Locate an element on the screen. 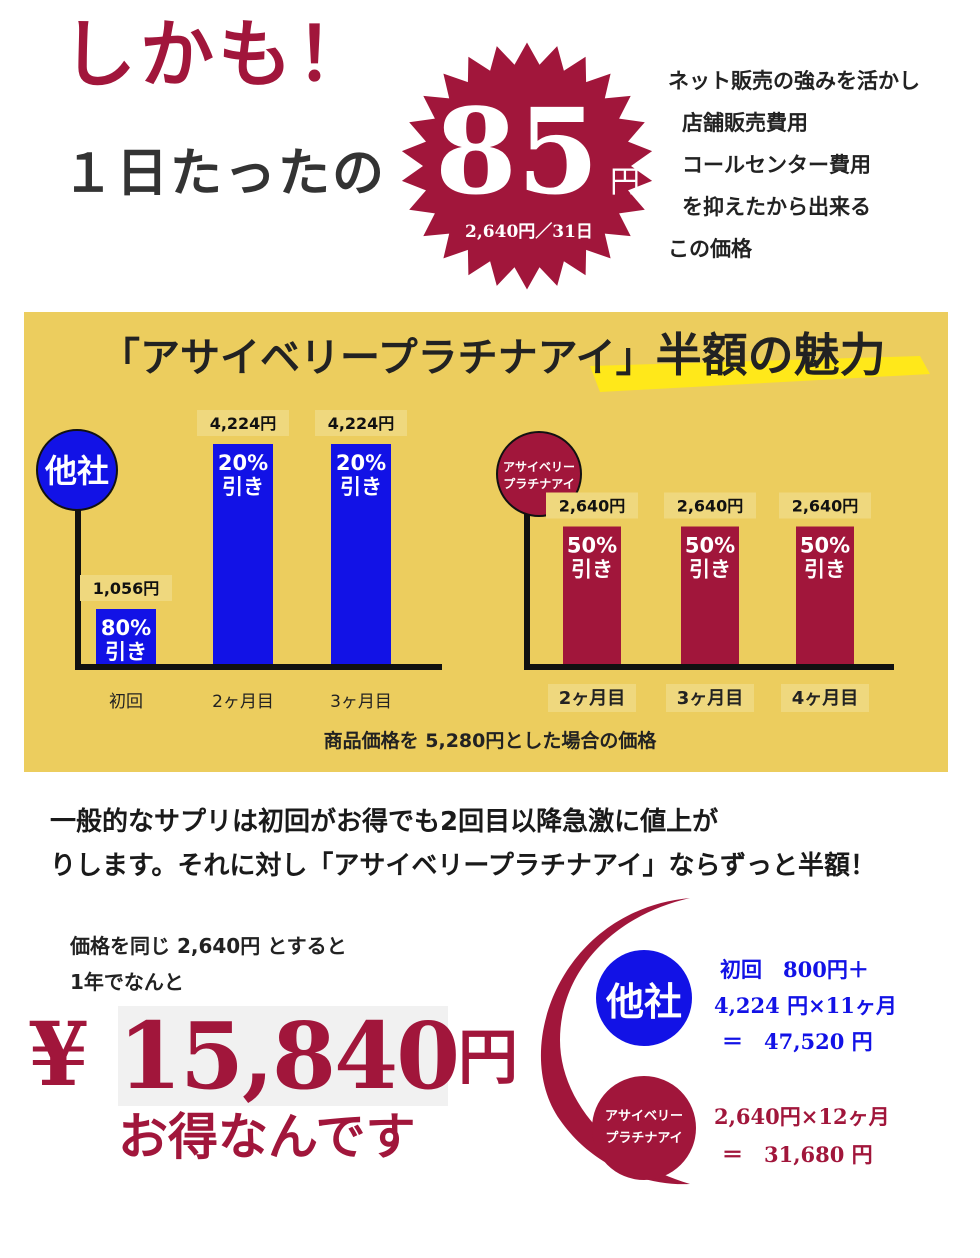 The height and width of the screenshot is (1258, 980). other-calc-line: 4,224 円×11ヶ月 is located at coordinates (805, 1005).